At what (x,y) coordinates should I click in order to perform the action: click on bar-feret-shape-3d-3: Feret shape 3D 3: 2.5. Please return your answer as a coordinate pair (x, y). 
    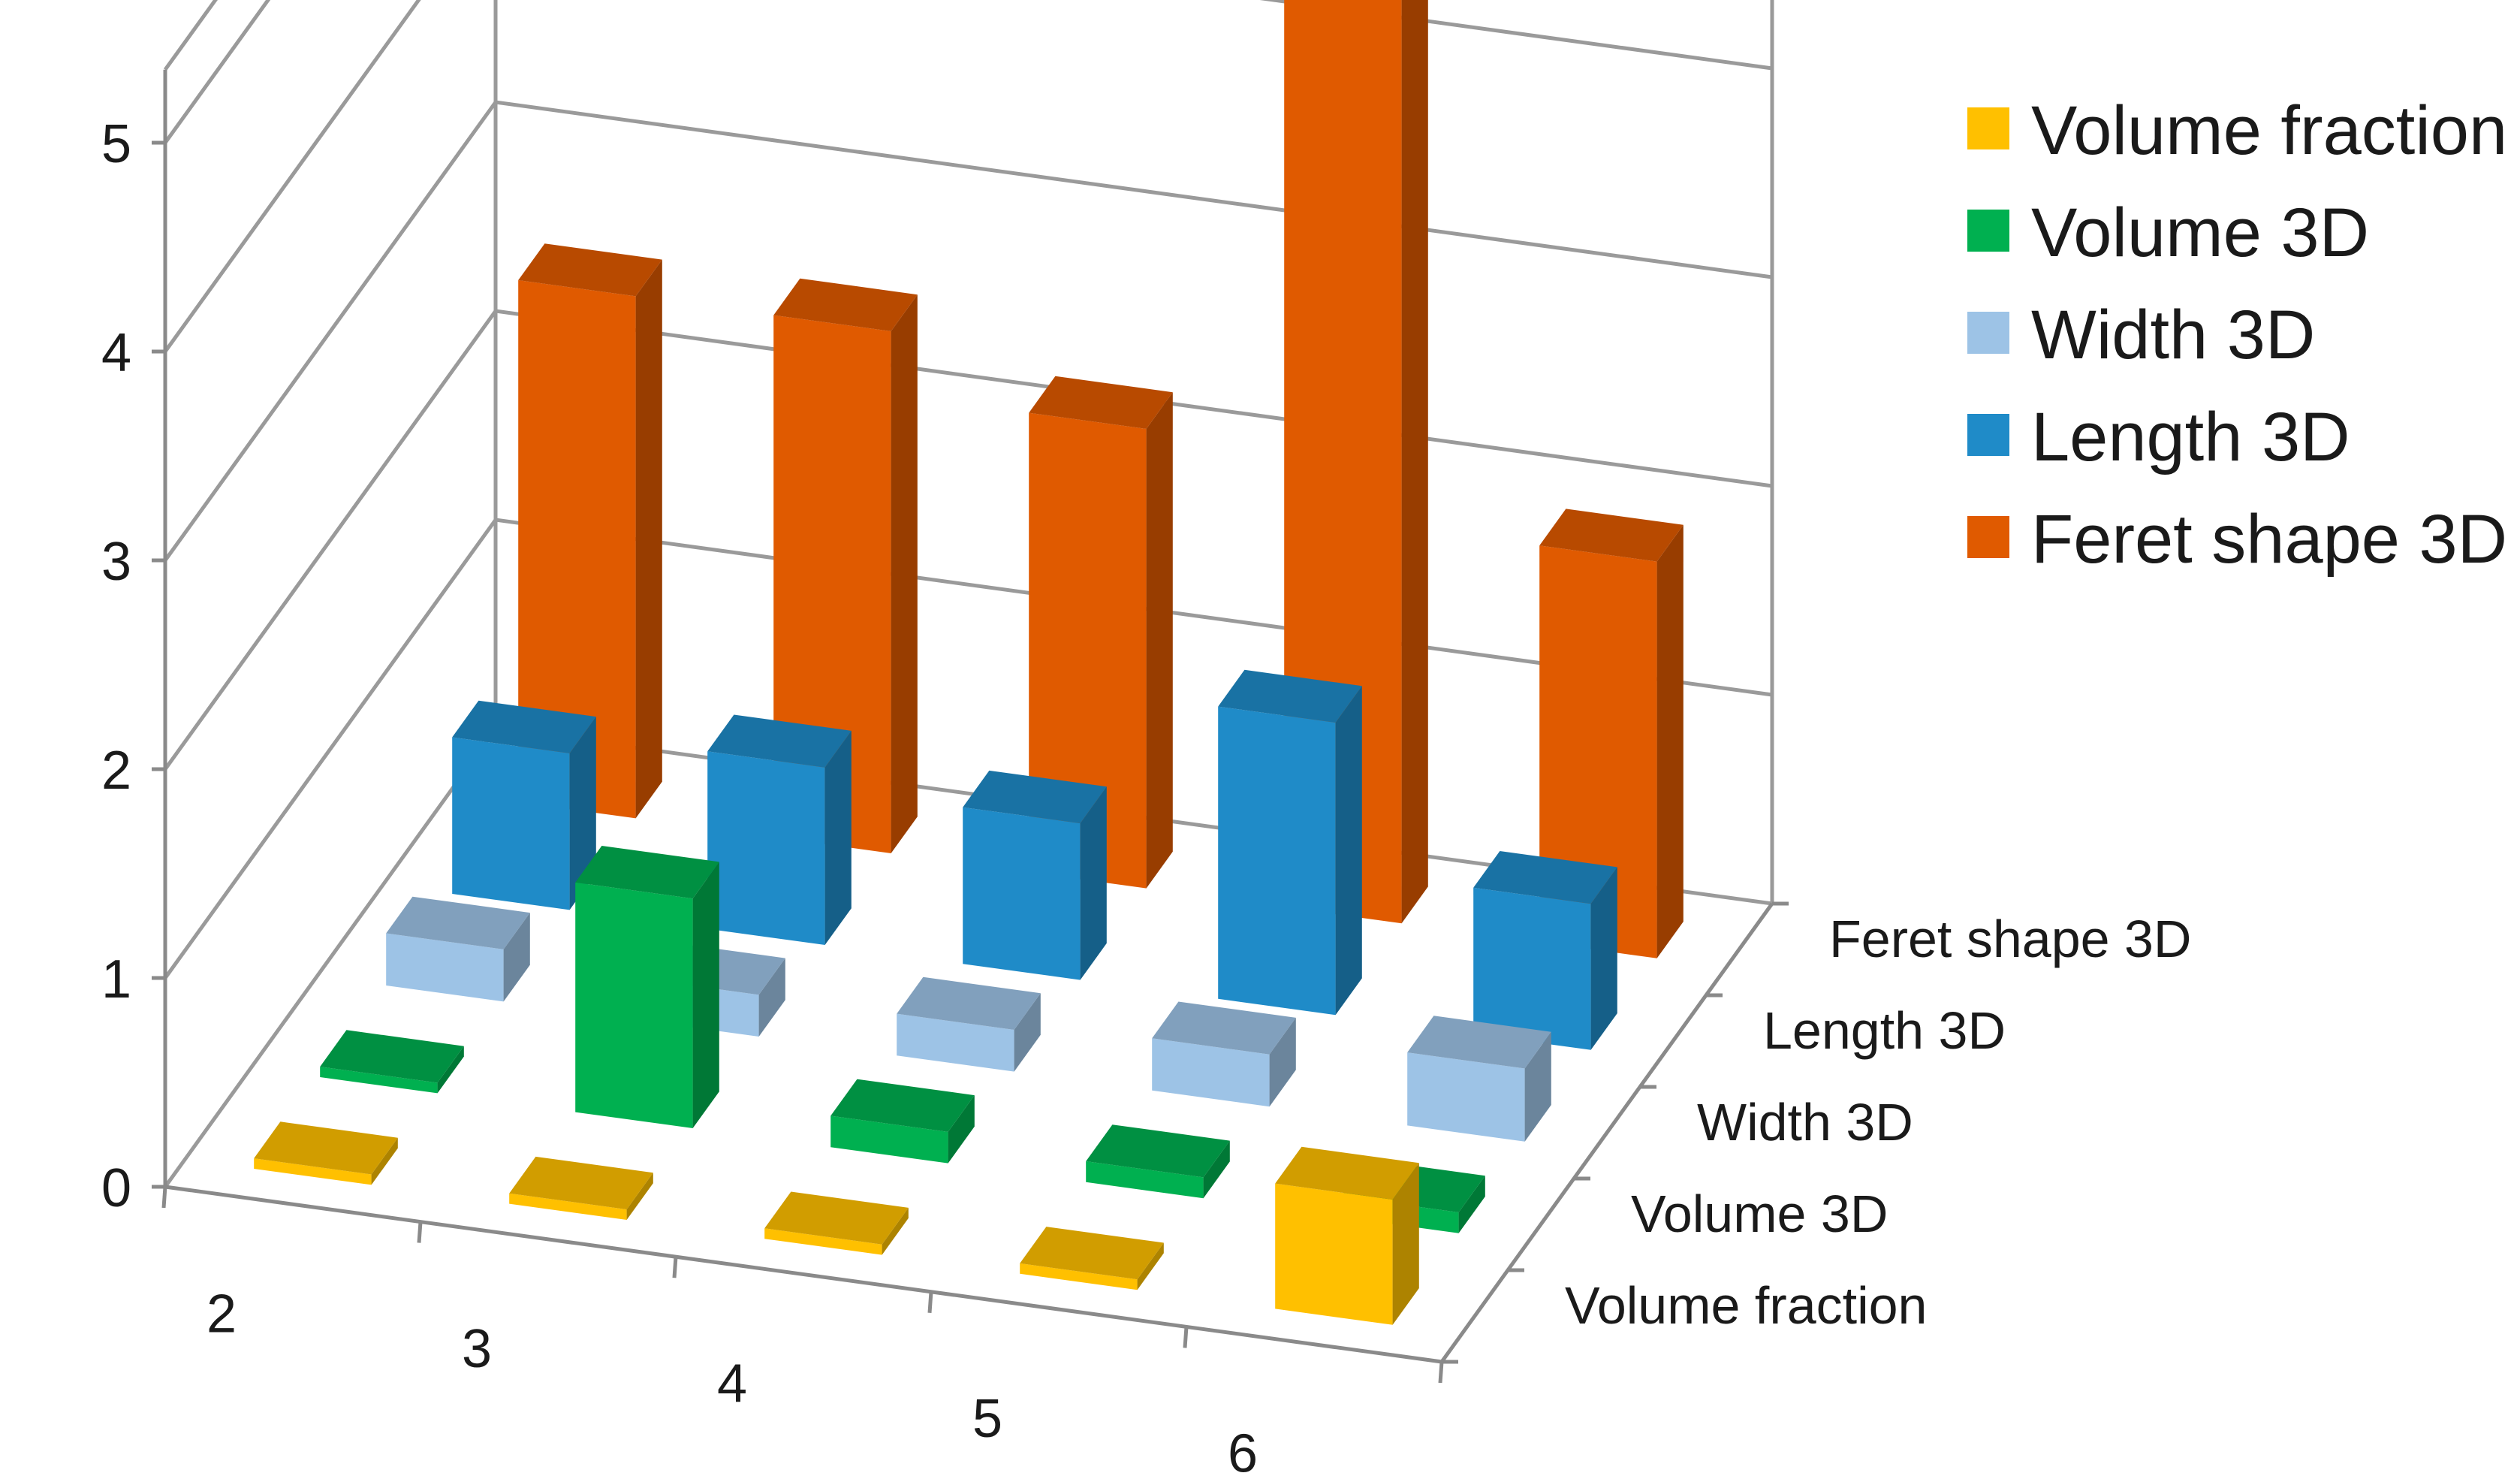
    Looking at the image, I should click on (845, 566).